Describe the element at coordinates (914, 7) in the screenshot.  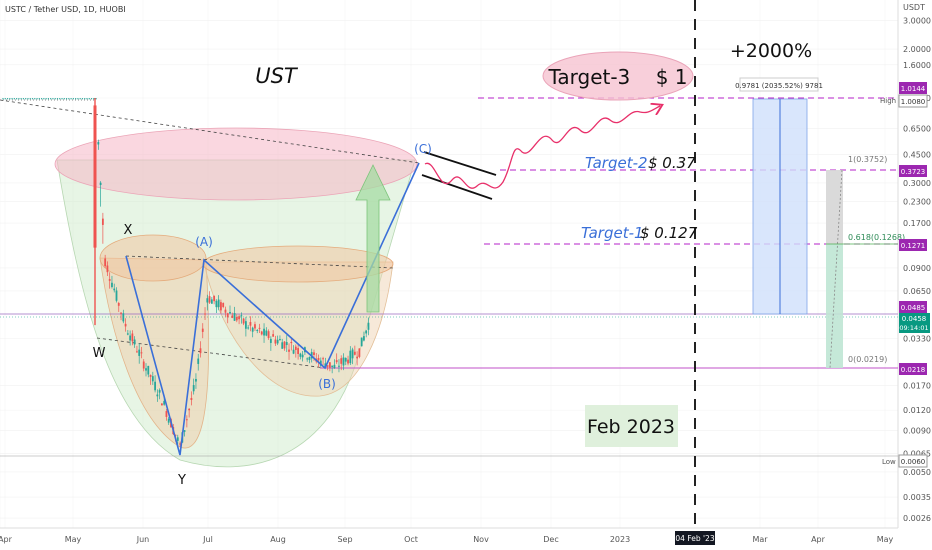
I see `currency-label: USDT` at that location.